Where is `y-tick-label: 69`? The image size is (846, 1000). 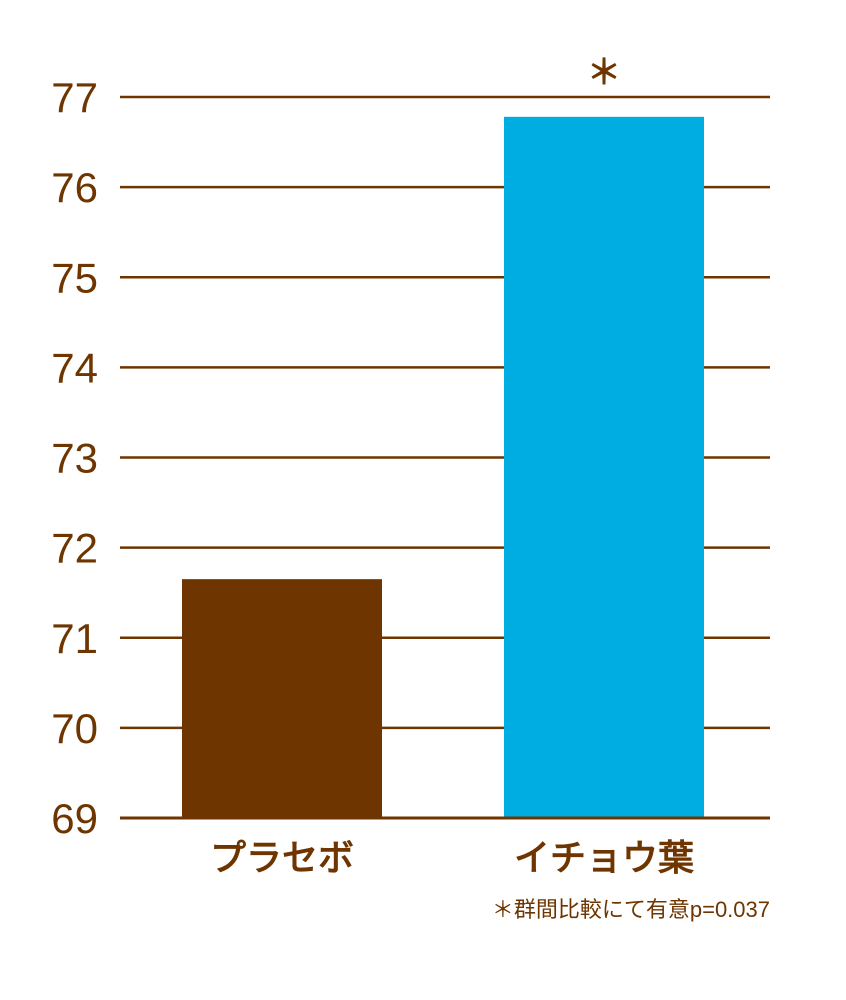 y-tick-label: 69 is located at coordinates (74, 818).